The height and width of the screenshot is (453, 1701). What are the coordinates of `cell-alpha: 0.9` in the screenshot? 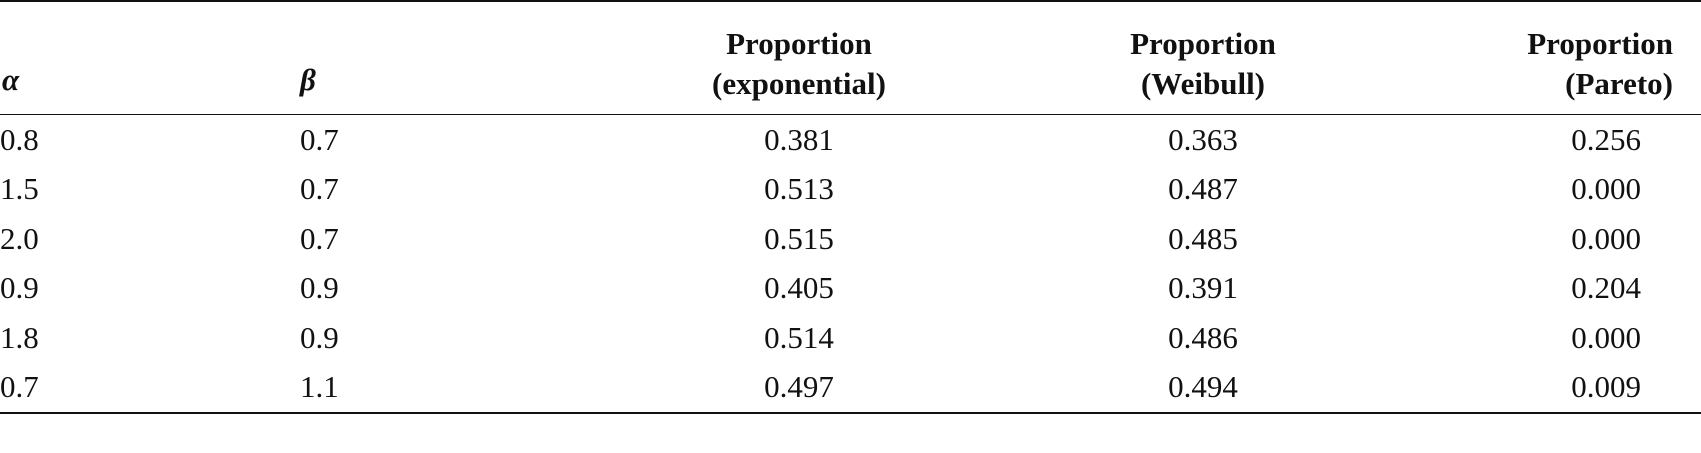 It's located at (19, 288).